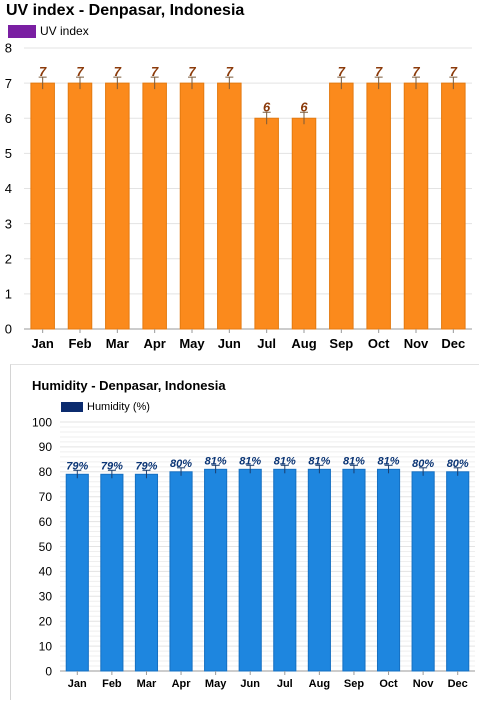 The width and height of the screenshot is (479, 701). Describe the element at coordinates (46, 547) in the screenshot. I see `y-tick-label: 50` at that location.